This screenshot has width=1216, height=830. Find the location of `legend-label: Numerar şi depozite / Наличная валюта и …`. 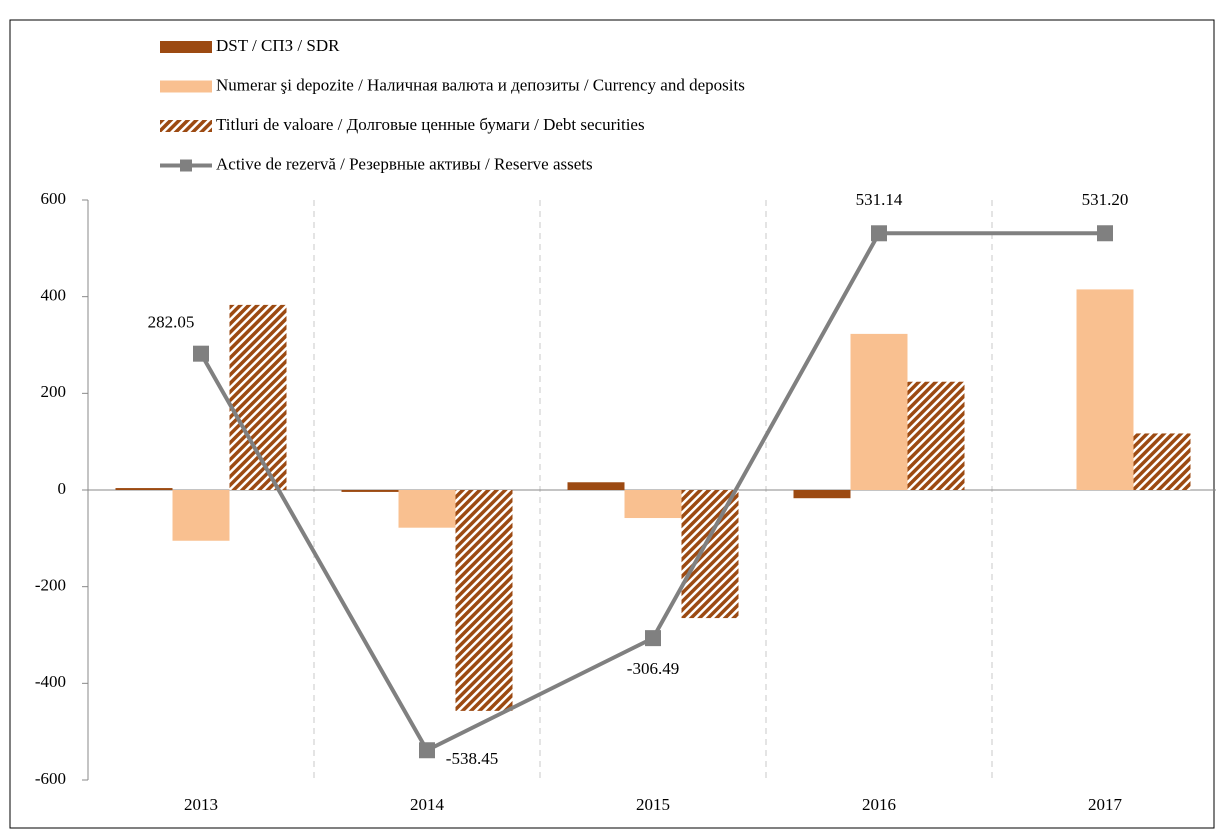

legend-label: Numerar şi depozite / Наличная валюта и … is located at coordinates (480, 84).